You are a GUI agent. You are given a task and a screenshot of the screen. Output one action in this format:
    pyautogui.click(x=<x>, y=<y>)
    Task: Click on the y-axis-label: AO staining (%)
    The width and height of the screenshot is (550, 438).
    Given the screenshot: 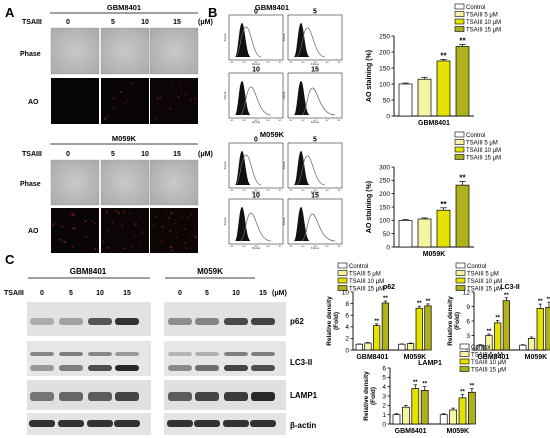 What is the action you would take?
    pyautogui.click(x=369, y=76)
    